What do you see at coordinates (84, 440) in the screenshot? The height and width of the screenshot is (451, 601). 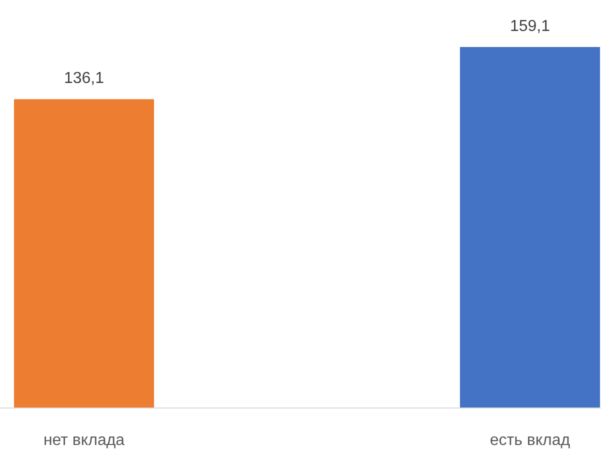 I see `x-tick-label: нет вклада` at bounding box center [84, 440].